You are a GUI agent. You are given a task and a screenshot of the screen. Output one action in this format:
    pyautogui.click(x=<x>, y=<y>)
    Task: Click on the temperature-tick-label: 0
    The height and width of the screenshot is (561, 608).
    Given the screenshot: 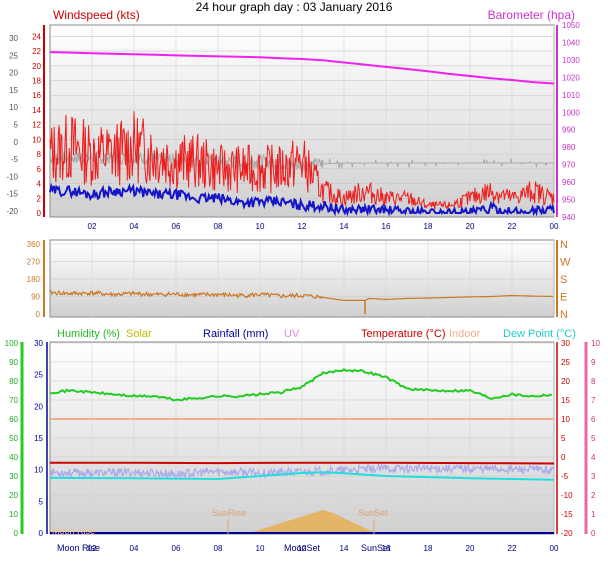 What is the action you would take?
    pyautogui.click(x=563, y=457)
    